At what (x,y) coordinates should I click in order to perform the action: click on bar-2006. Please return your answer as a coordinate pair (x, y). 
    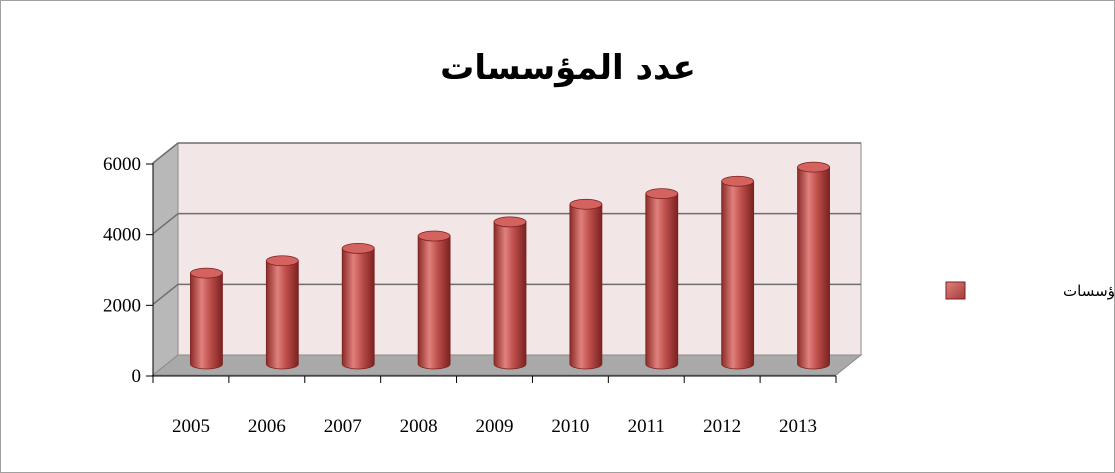
    Looking at the image, I should click on (282, 312).